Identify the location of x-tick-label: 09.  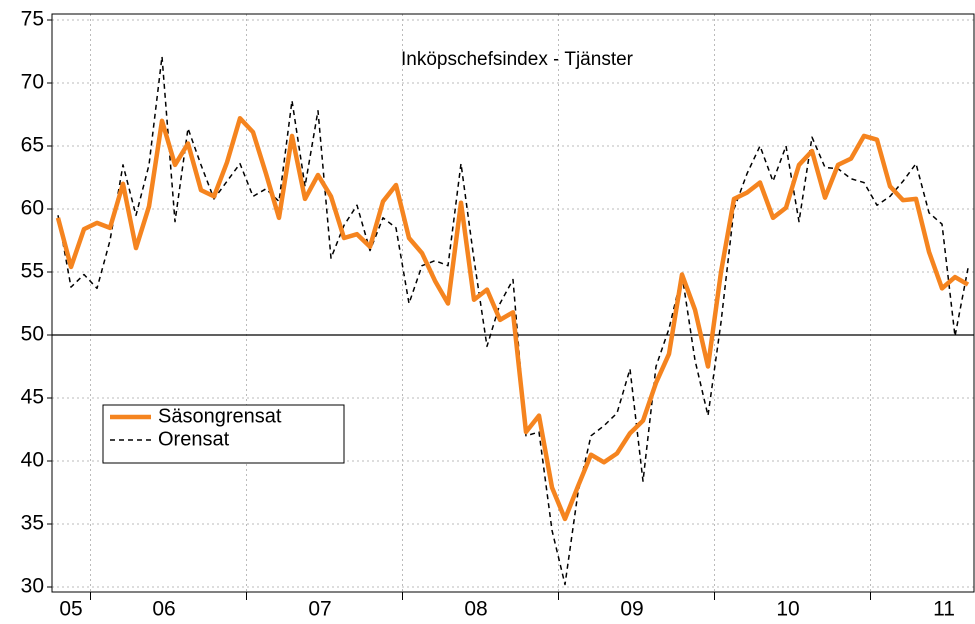
(631, 609).